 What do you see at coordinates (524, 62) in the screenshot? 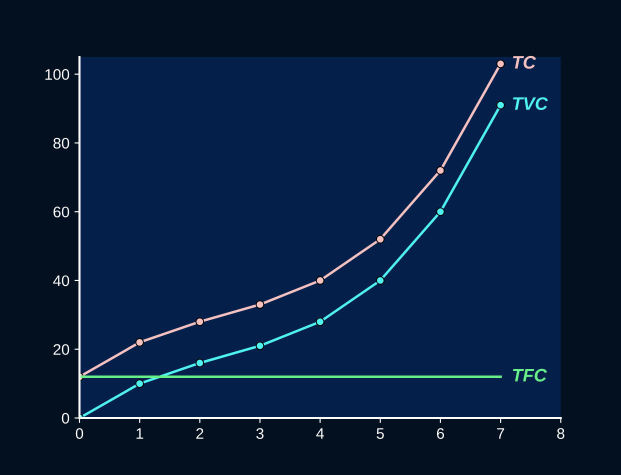
I see `series-label: TC` at bounding box center [524, 62].